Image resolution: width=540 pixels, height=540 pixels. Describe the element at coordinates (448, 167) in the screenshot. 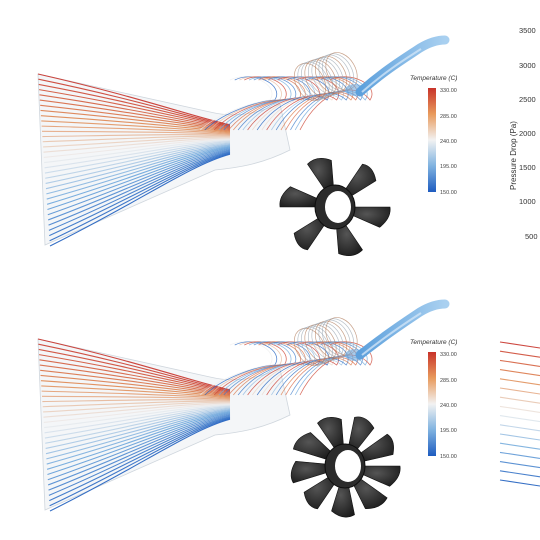

I see `top-legend-tick-195: 195.00` at that location.